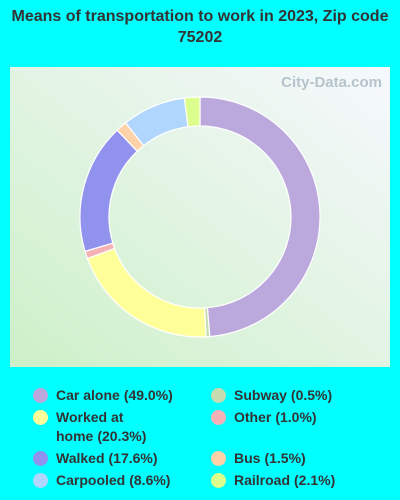  Describe the element at coordinates (315, 480) in the screenshot. I see `legend-value: (2.1%)` at that location.